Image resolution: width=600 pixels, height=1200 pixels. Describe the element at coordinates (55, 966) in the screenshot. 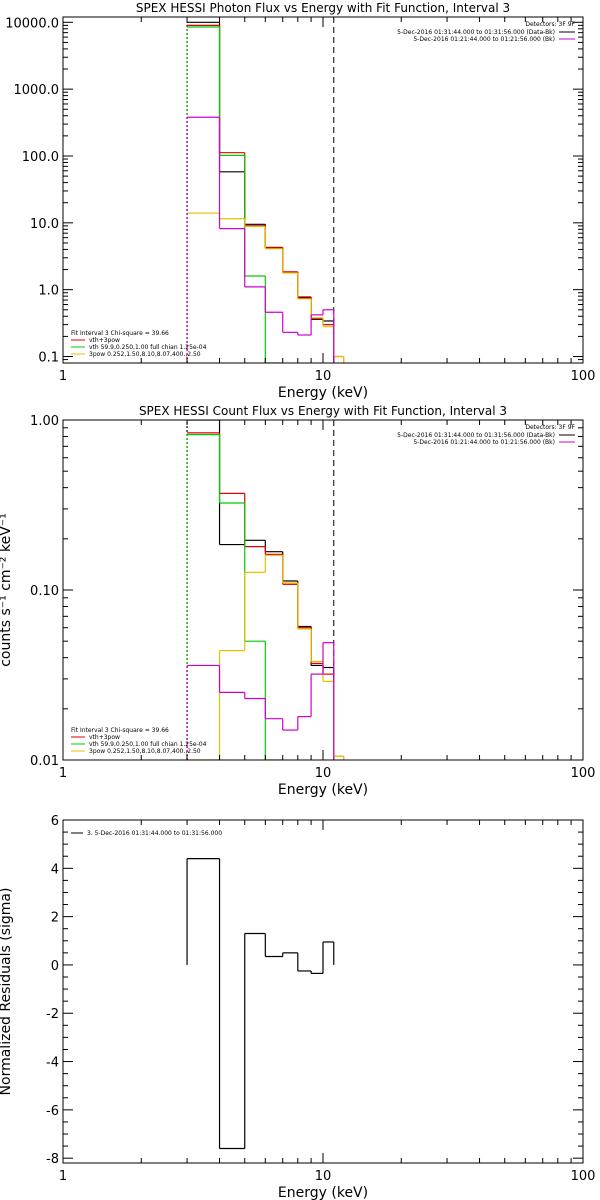

I see `y-tick-label: 0` at that location.